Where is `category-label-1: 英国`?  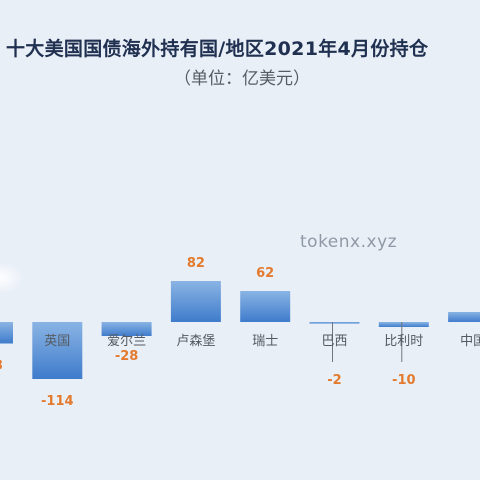 category-label-1: 英国 is located at coordinates (57, 341).